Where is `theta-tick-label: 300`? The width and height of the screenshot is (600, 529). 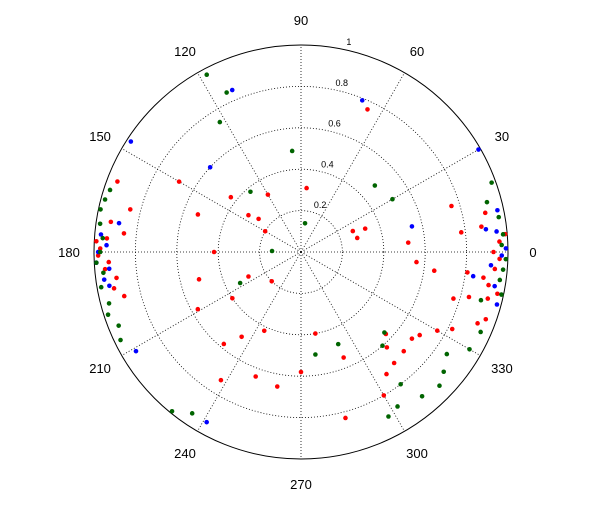 theta-tick-label: 300 is located at coordinates (417, 453).